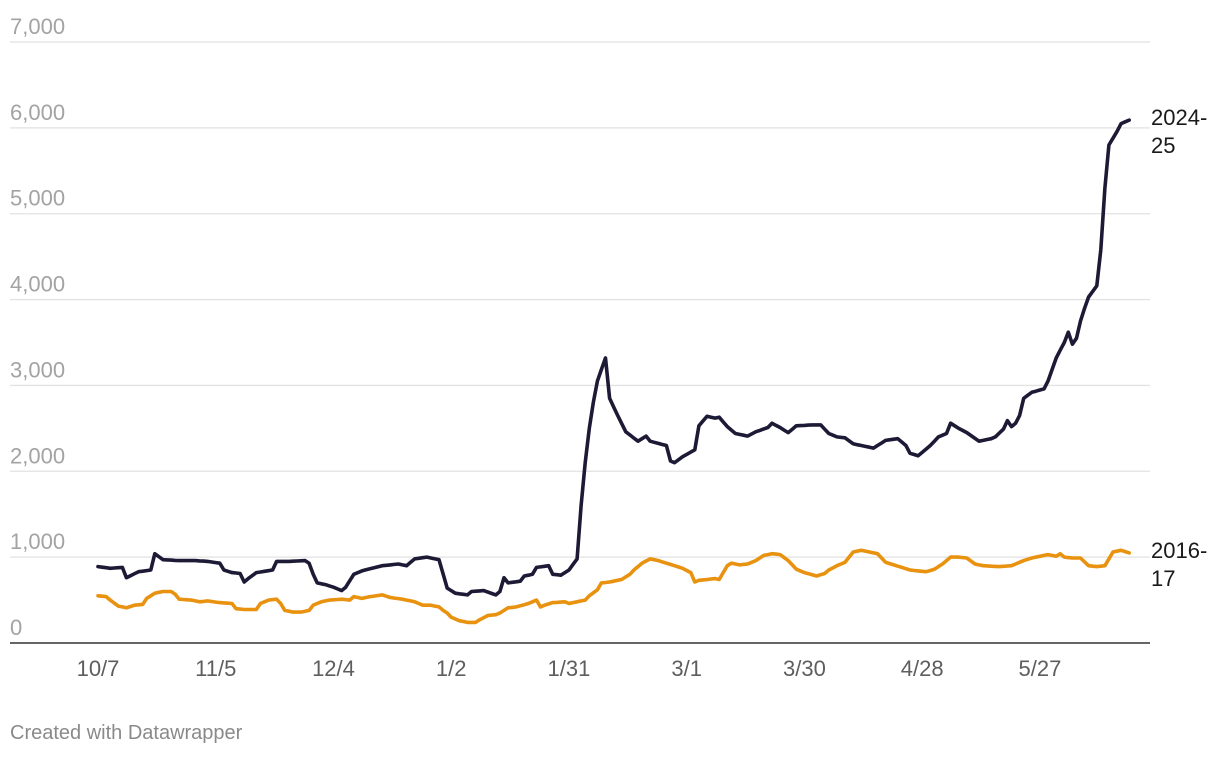 The width and height of the screenshot is (1220, 758). Describe the element at coordinates (37, 369) in the screenshot. I see `y-tick-label: 3,000` at that location.